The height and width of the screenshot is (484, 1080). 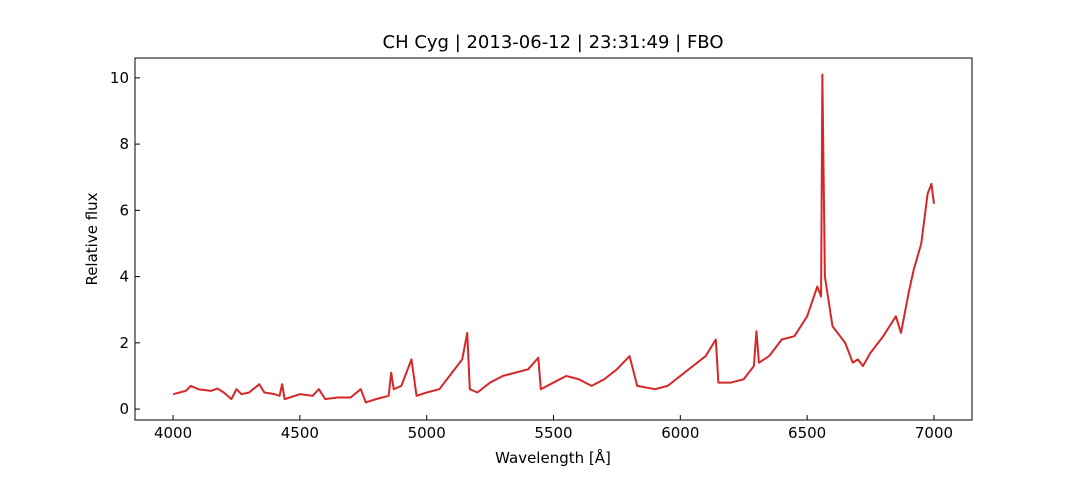 I want to click on x-tick-label: 5500, so click(x=553, y=433).